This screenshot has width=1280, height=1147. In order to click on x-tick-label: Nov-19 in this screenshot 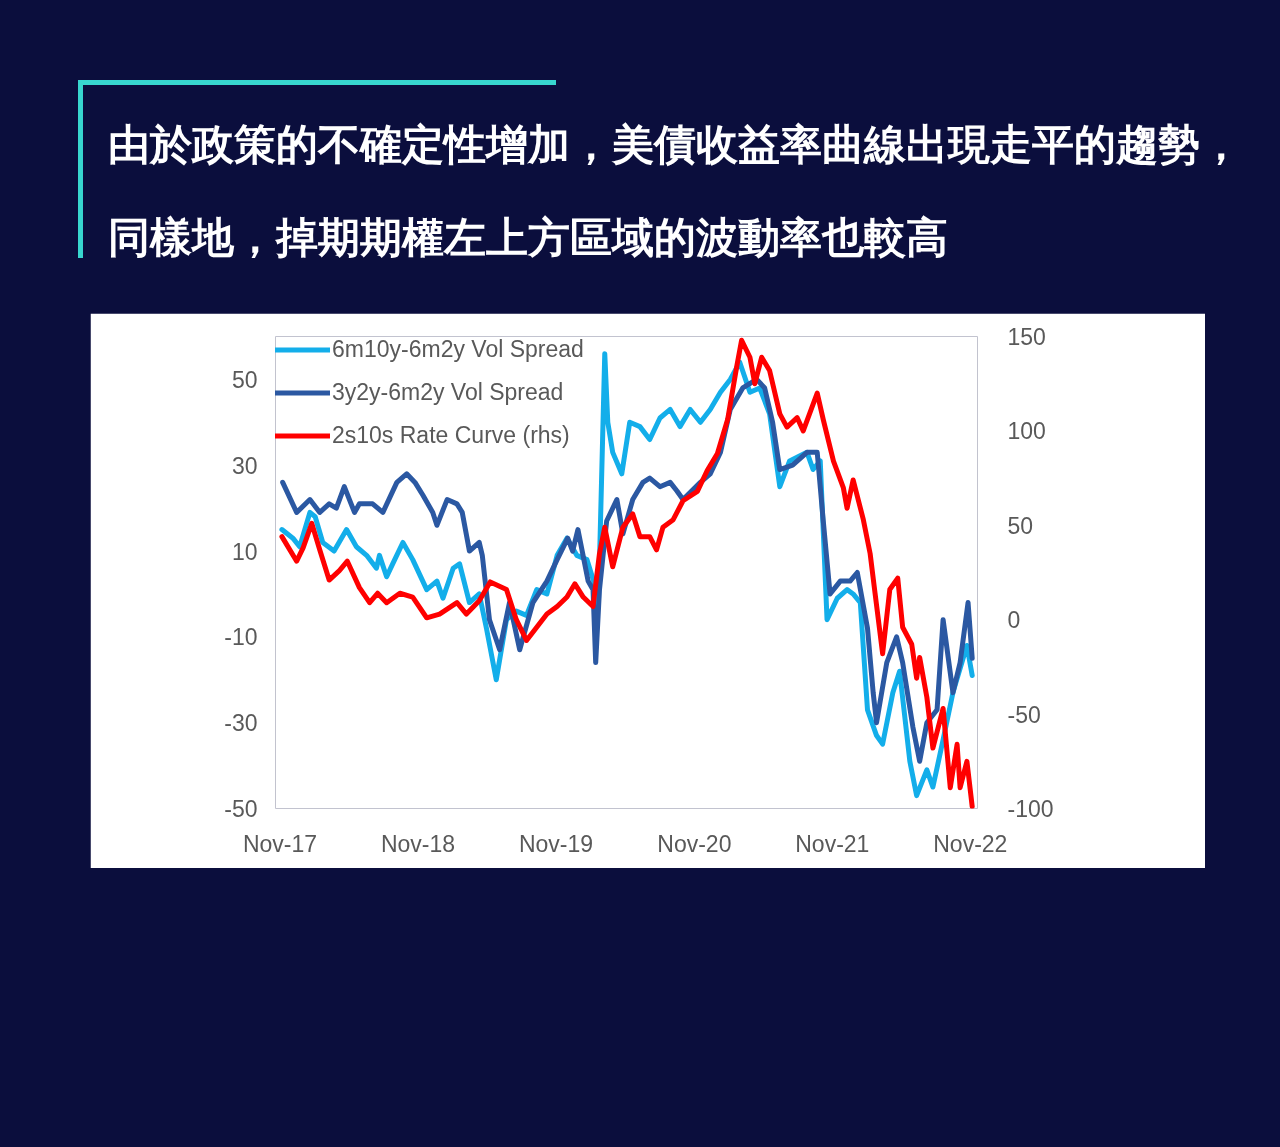, I will do `click(556, 843)`.